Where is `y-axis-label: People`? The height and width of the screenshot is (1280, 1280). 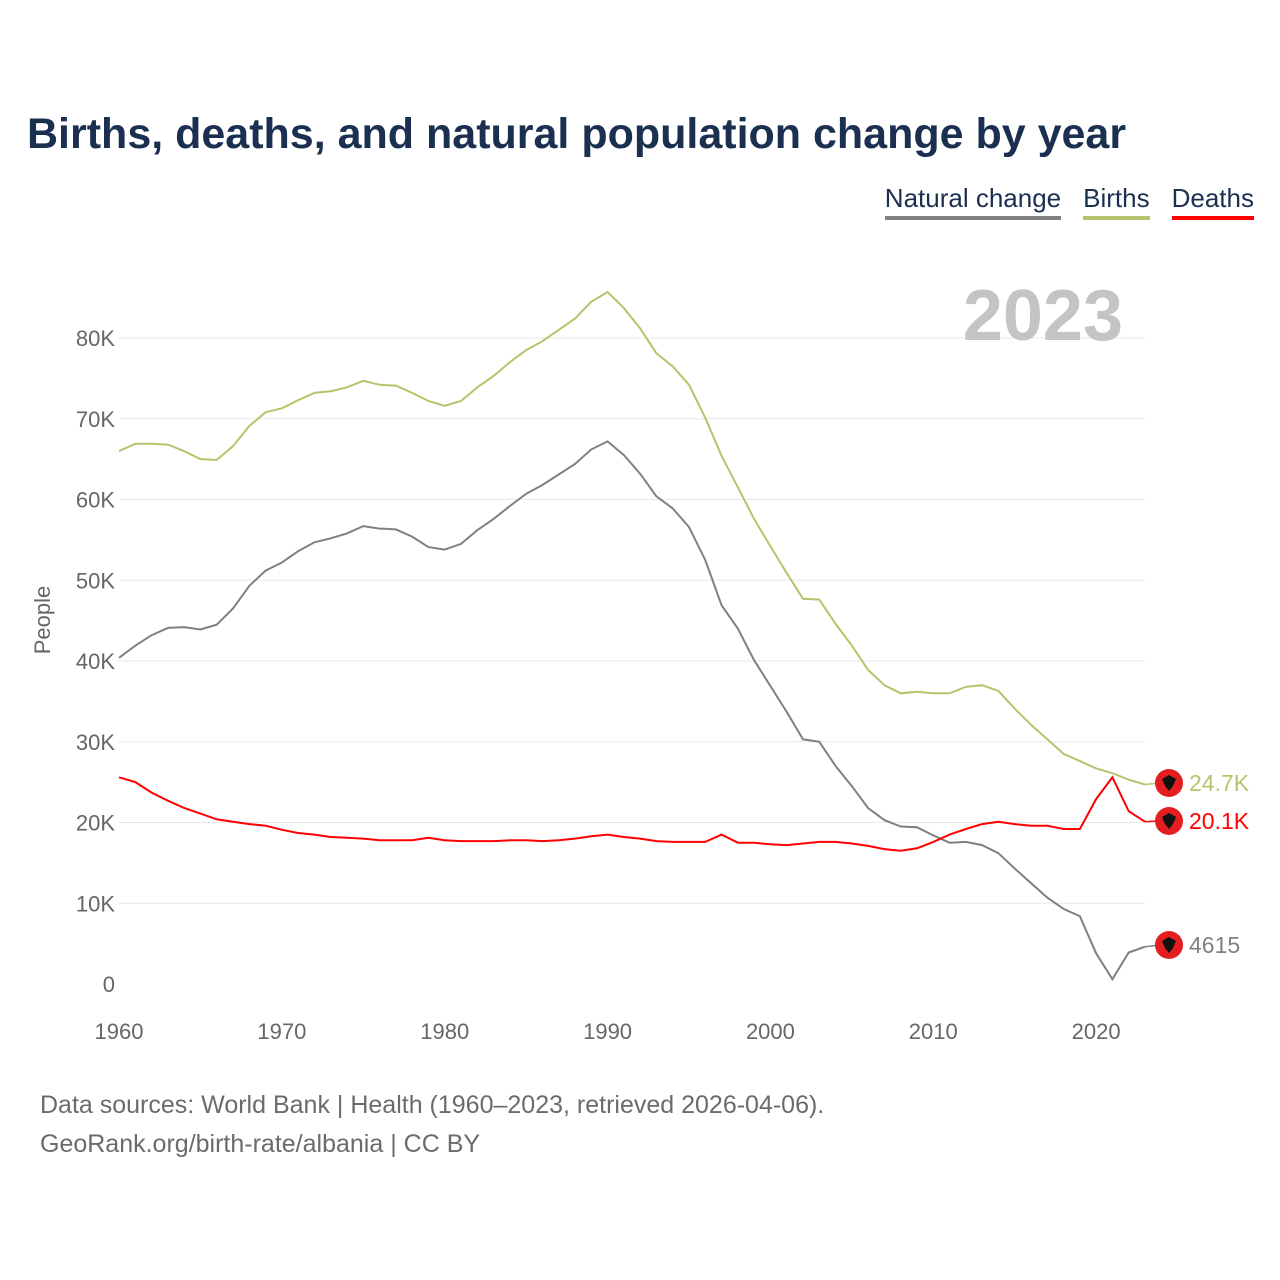
y-axis-label: People is located at coordinates (42, 620).